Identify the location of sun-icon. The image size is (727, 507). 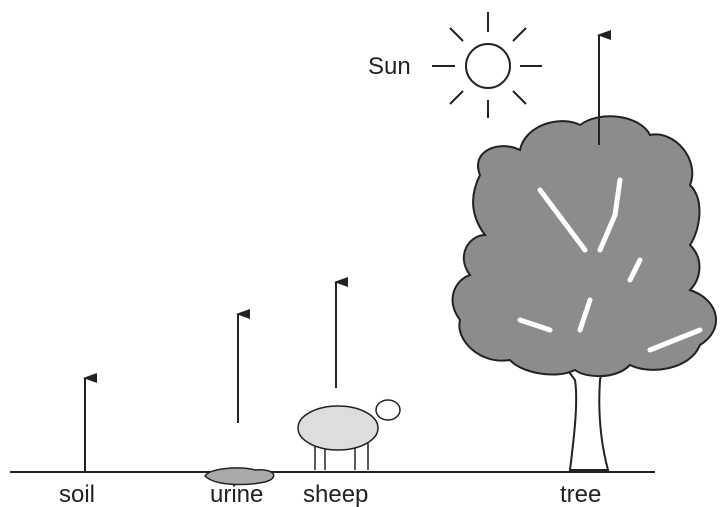
(487, 65).